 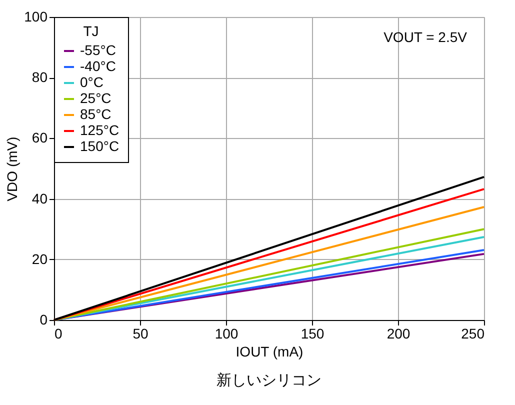 I want to click on x-tick-label: 100, so click(x=226, y=334).